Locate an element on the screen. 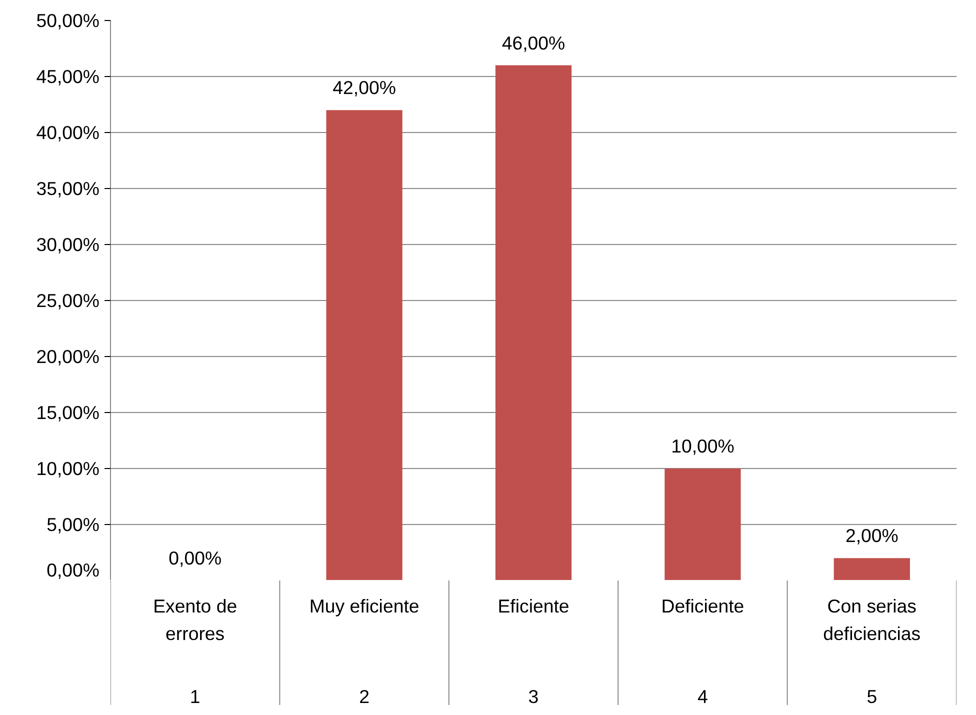 This screenshot has width=976, height=715. text: 5 is located at coordinates (872, 696).